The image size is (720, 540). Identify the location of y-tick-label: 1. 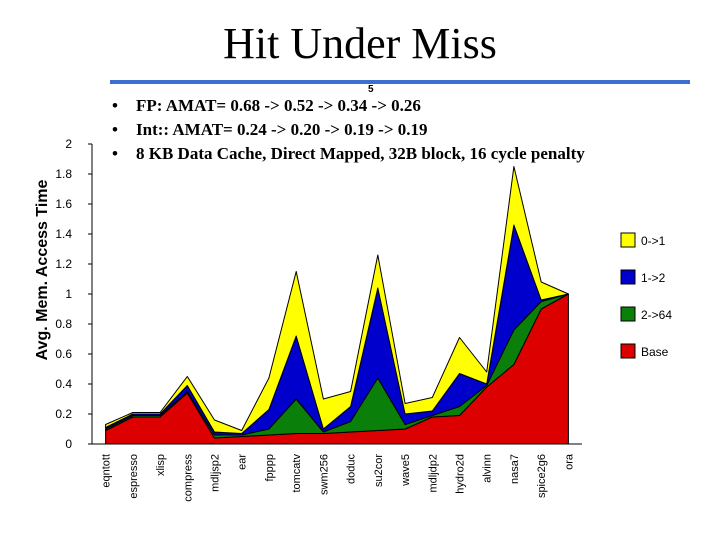
(68, 294).